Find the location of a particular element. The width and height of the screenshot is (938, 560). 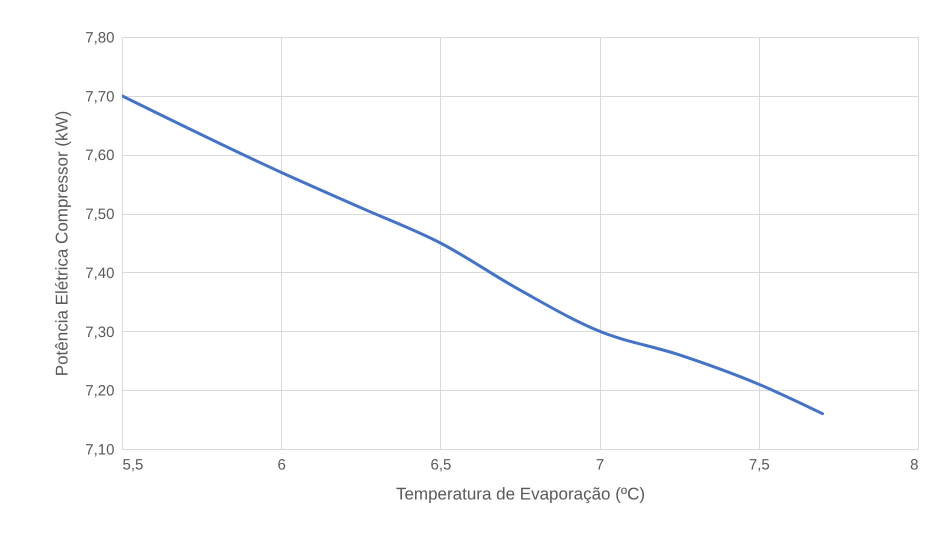

y-tick-label: 7,60 is located at coordinates (99, 155).